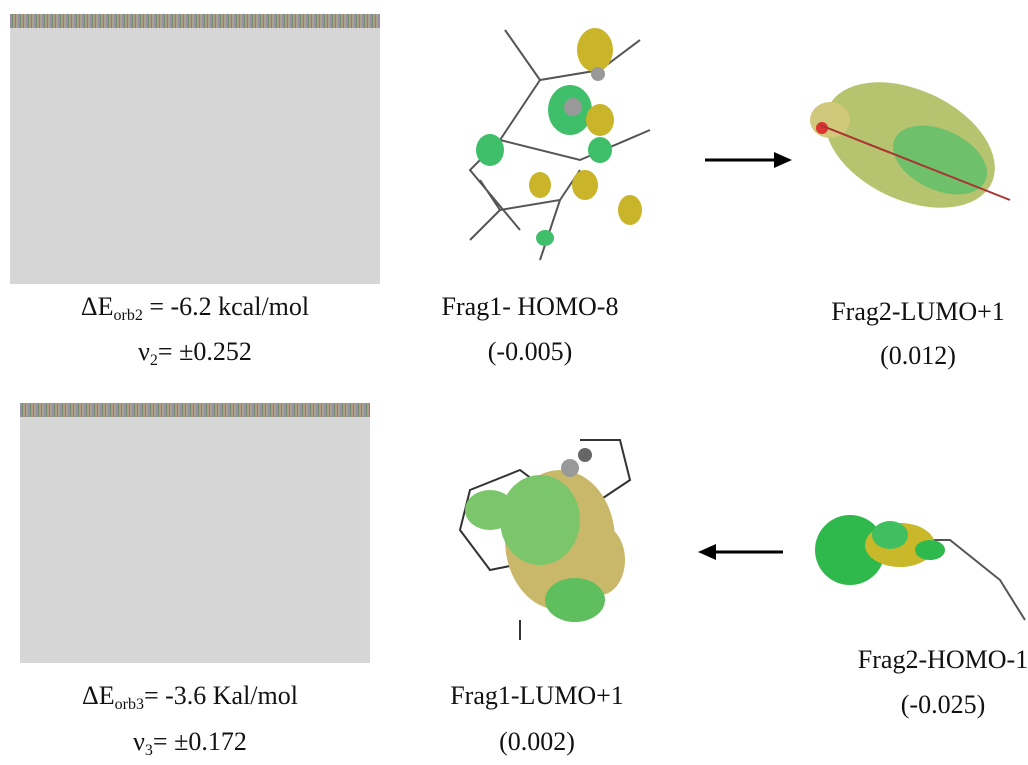 Image resolution: width=1028 pixels, height=765 pixels. Describe the element at coordinates (918, 355) in the screenshot. I see `fragment-value: (0.012)` at that location.